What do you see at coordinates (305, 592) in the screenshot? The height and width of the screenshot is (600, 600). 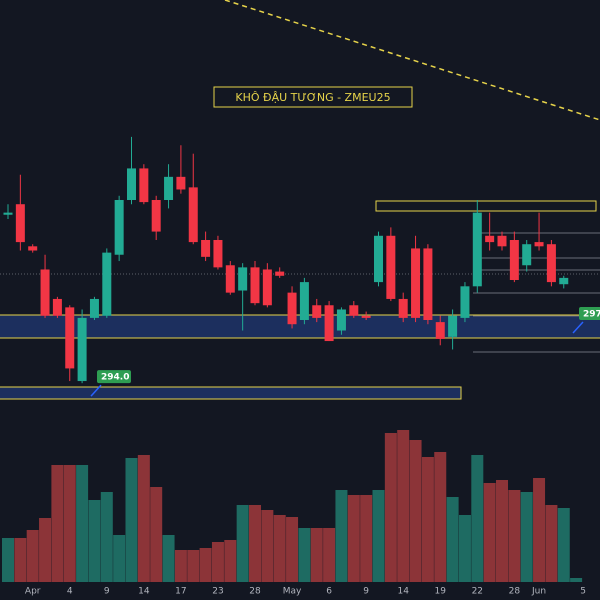 I see `x-axis: Apr 4 9 14 17 23 28 May 6 9 14 19 22 28 Jun 5` at bounding box center [305, 592].